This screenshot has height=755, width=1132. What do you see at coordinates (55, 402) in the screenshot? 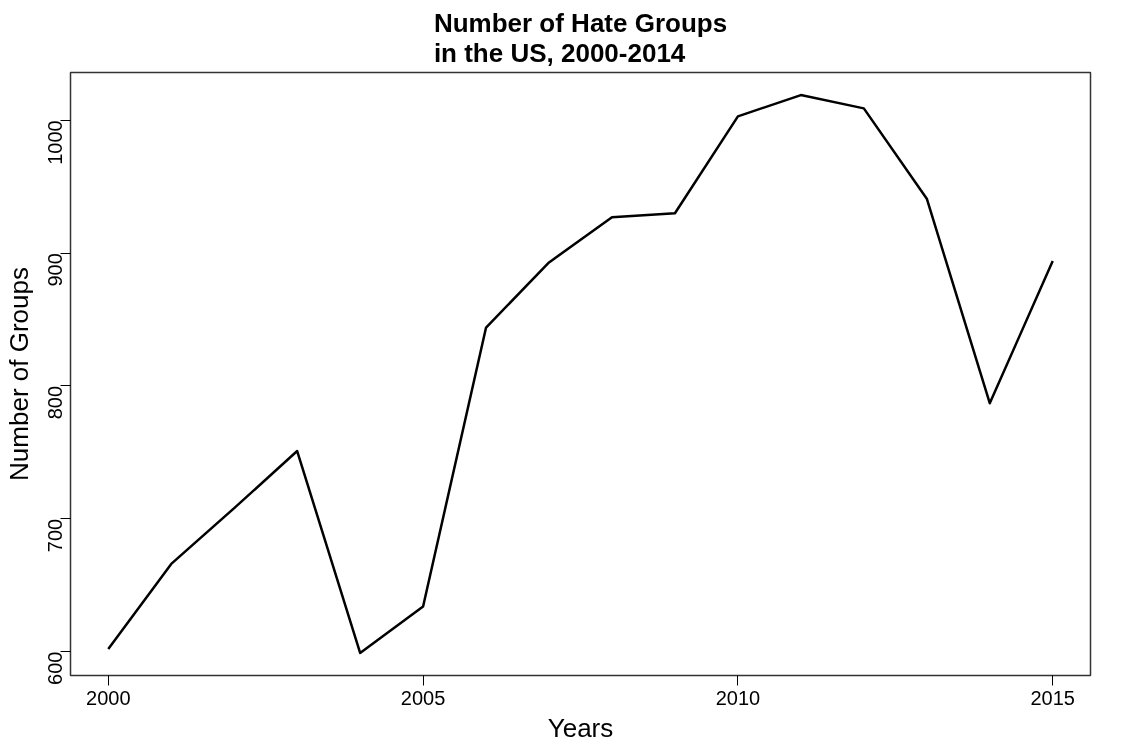
I see `y-tick-label: 800` at bounding box center [55, 402].